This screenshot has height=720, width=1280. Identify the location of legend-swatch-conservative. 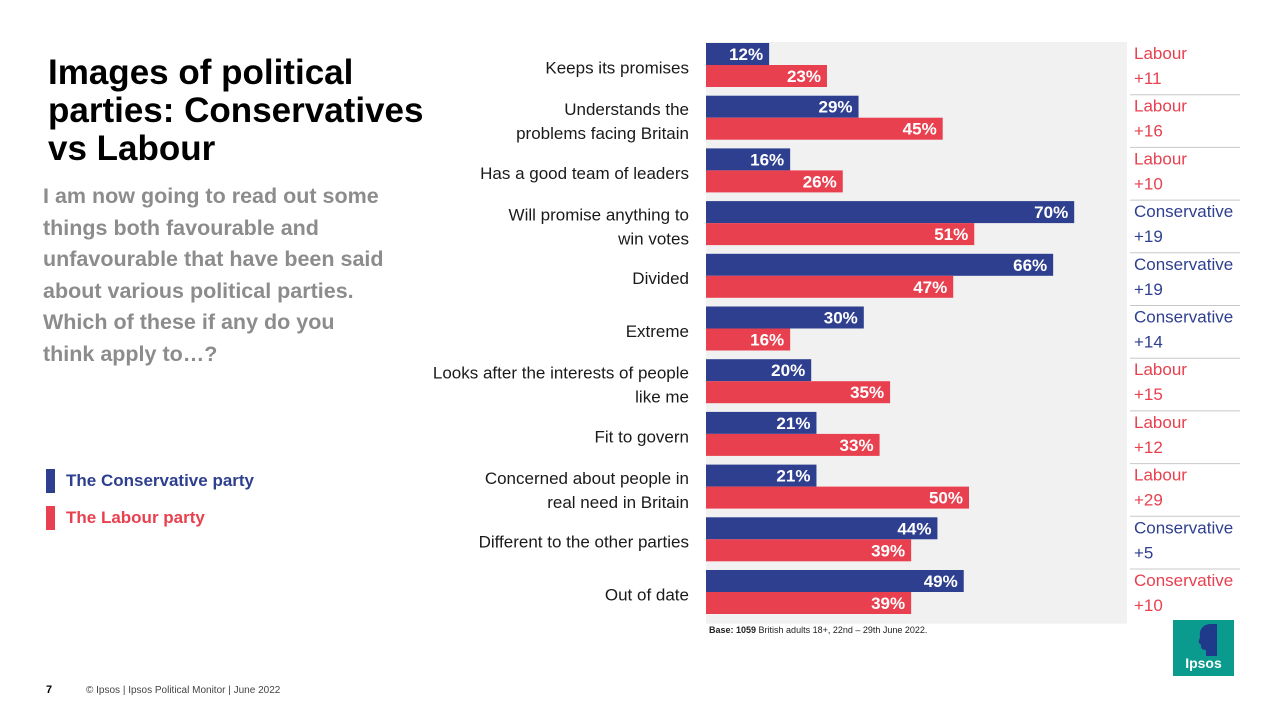
(50, 481).